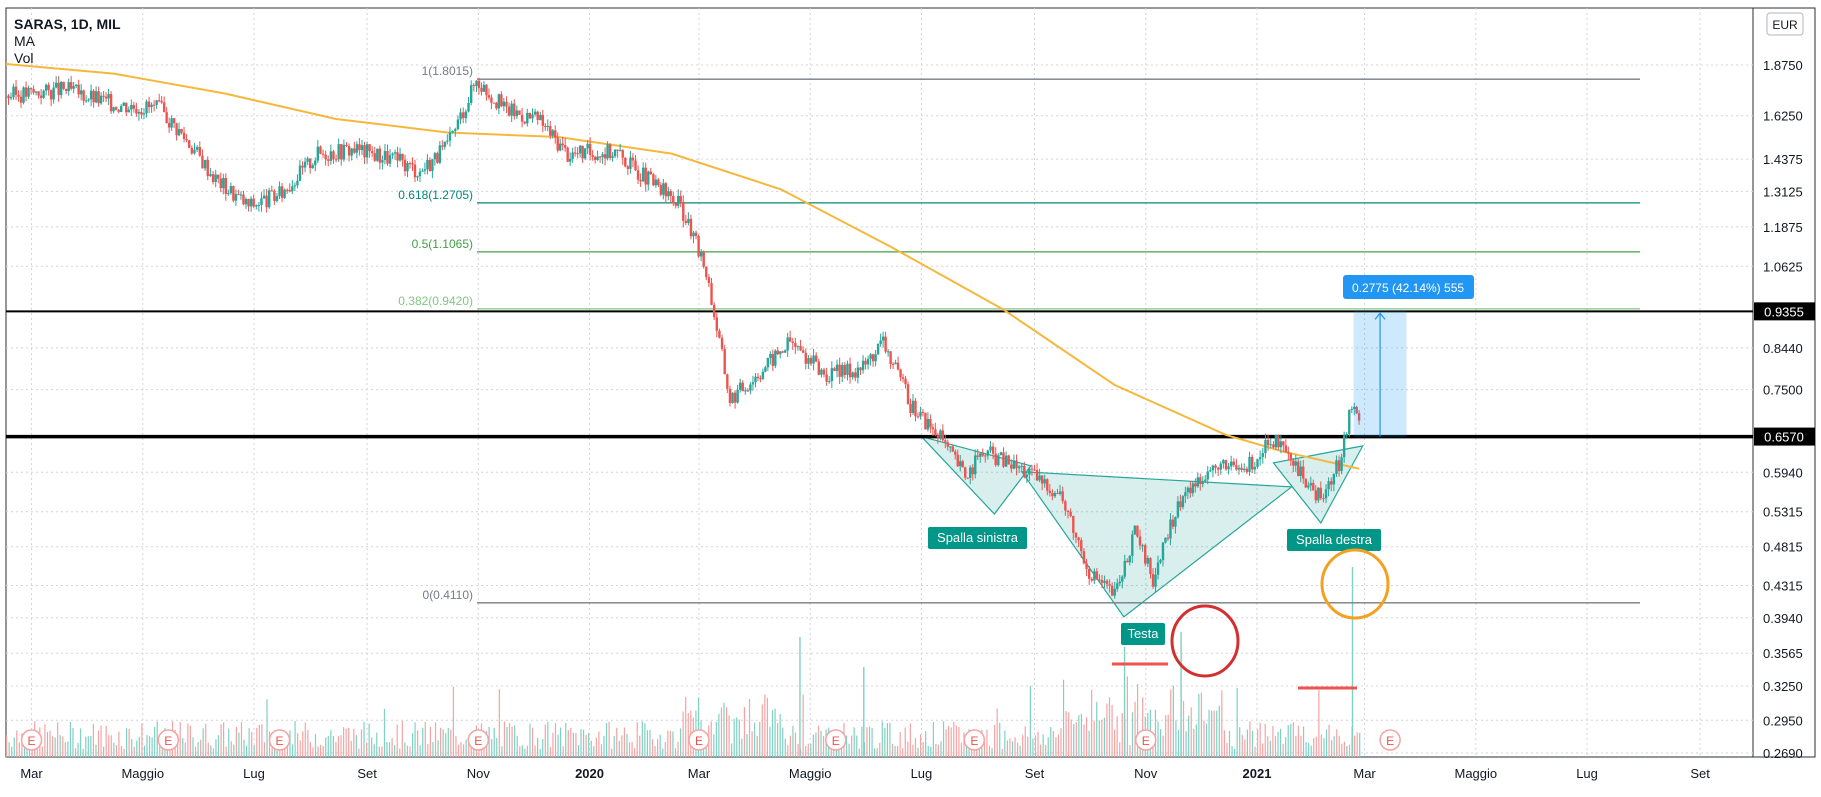 This screenshot has width=1821, height=797. I want to click on indicator-ma: MA, so click(24, 41).